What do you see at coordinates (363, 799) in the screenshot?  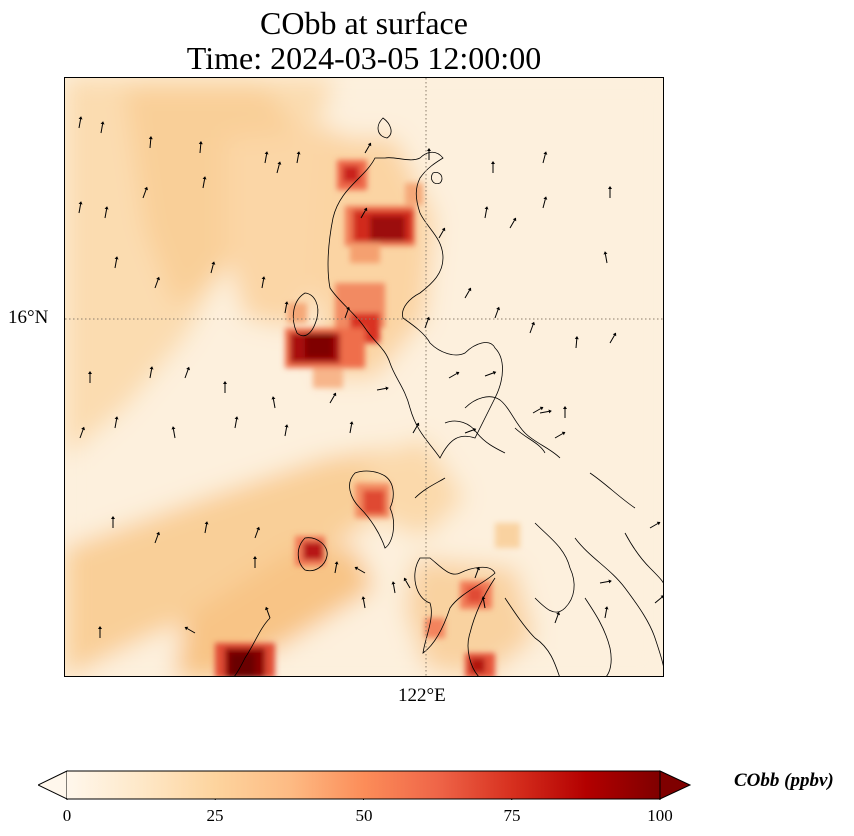 I see `colorbar-ticks` at bounding box center [363, 799].